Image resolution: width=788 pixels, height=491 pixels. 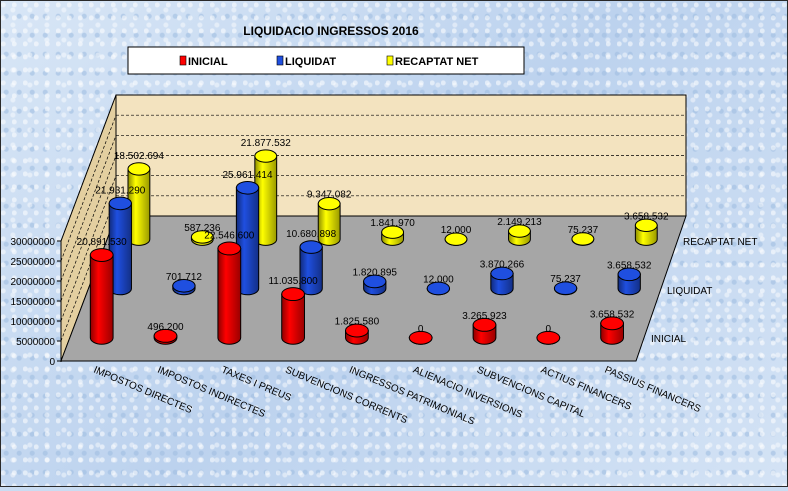 I want to click on bar-recaptat-net-alienacio-inversions: 12.000, so click(x=456, y=235).